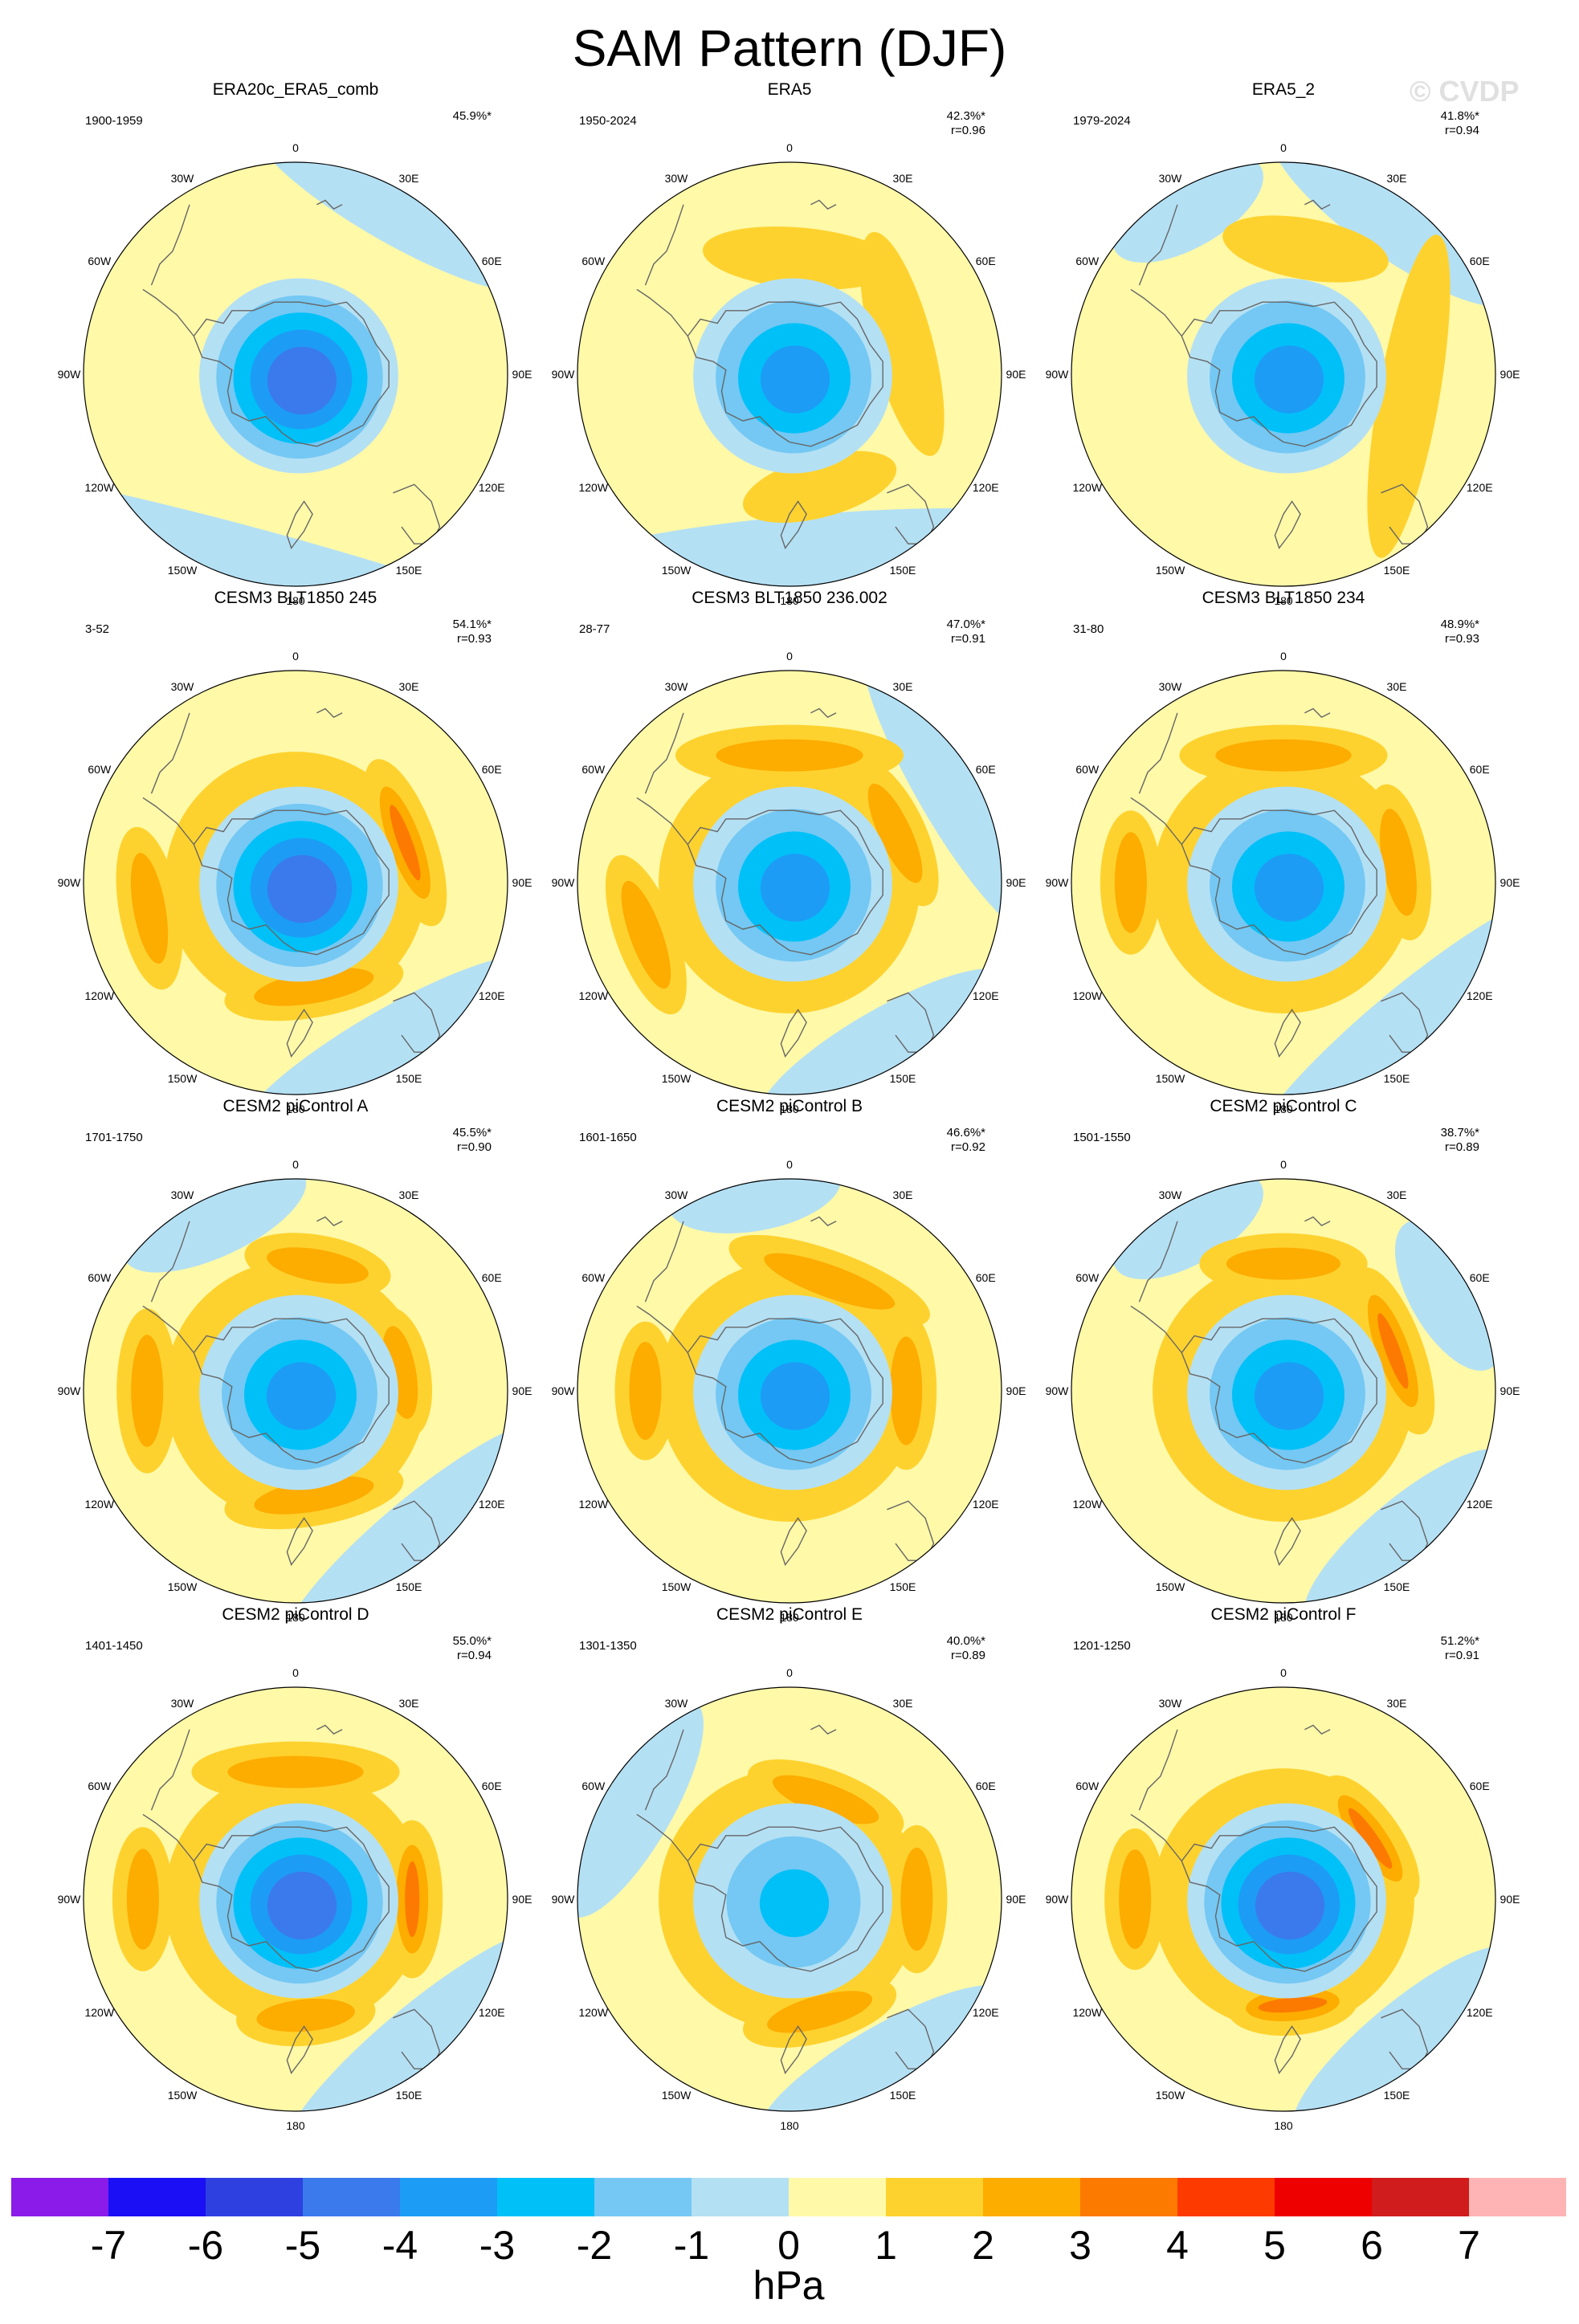  I want to click on longitude-label: 60W, so click(100, 261).